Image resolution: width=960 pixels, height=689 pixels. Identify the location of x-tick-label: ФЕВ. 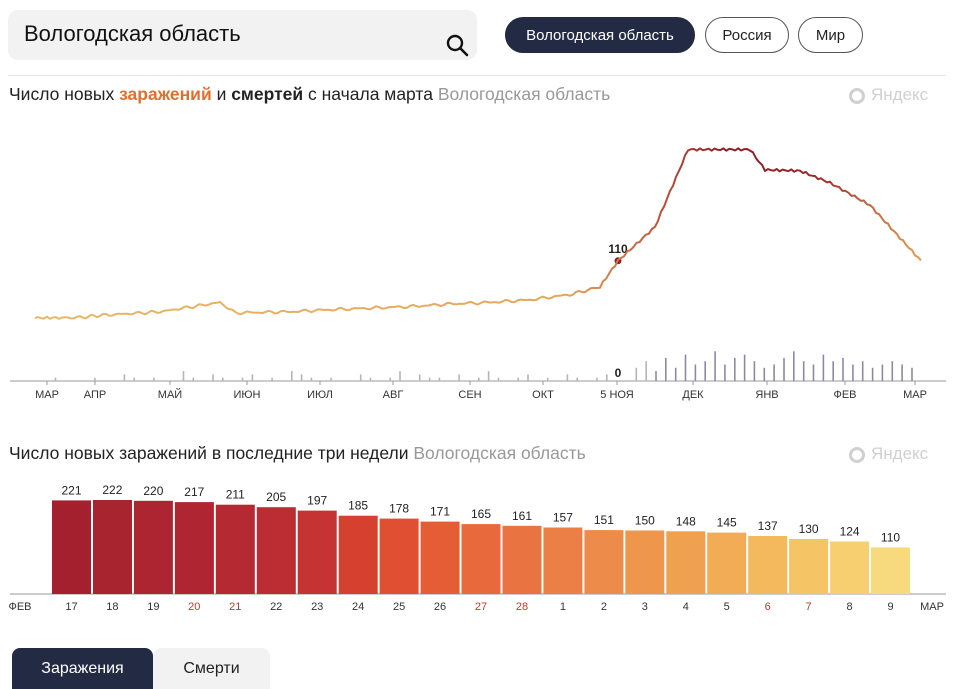
(844, 395).